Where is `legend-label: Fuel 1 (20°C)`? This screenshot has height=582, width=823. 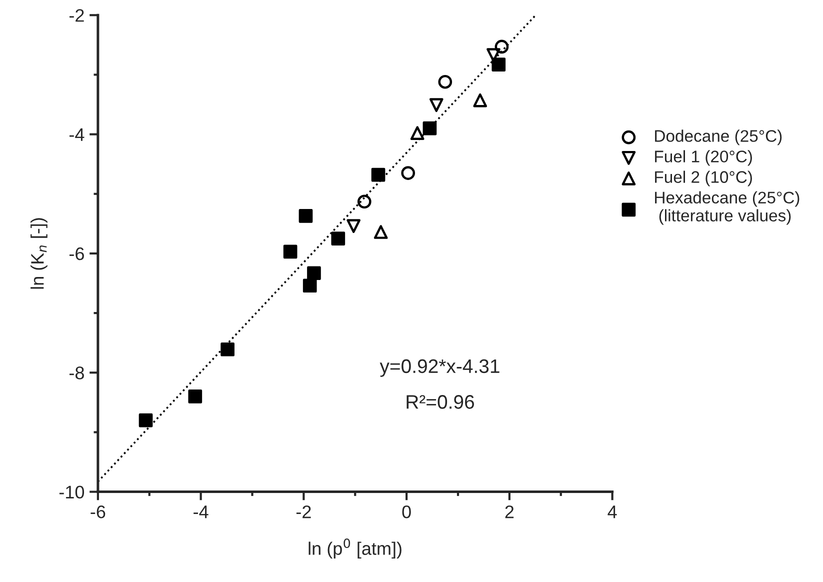 legend-label: Fuel 1 (20°C) is located at coordinates (703, 158).